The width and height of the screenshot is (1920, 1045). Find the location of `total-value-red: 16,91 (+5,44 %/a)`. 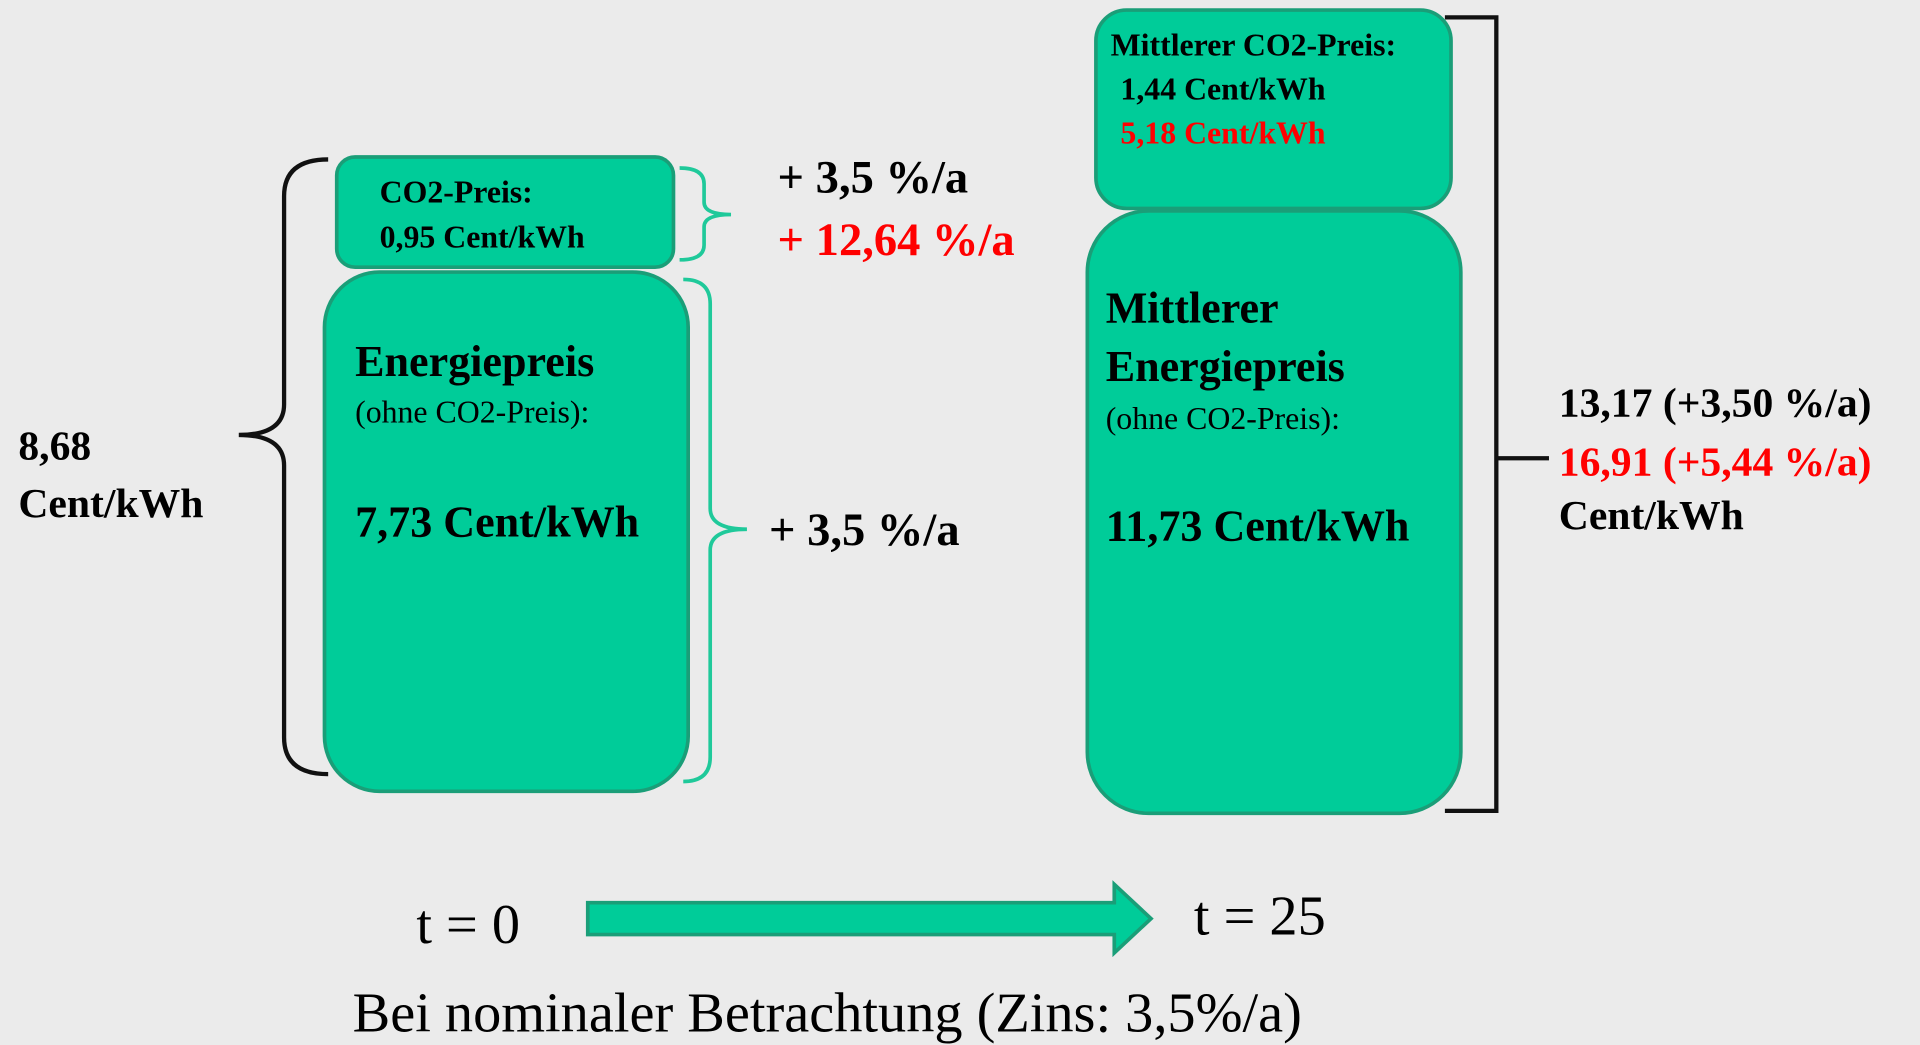

total-value-red: 16,91 (+5,44 %/a) is located at coordinates (1715, 462).